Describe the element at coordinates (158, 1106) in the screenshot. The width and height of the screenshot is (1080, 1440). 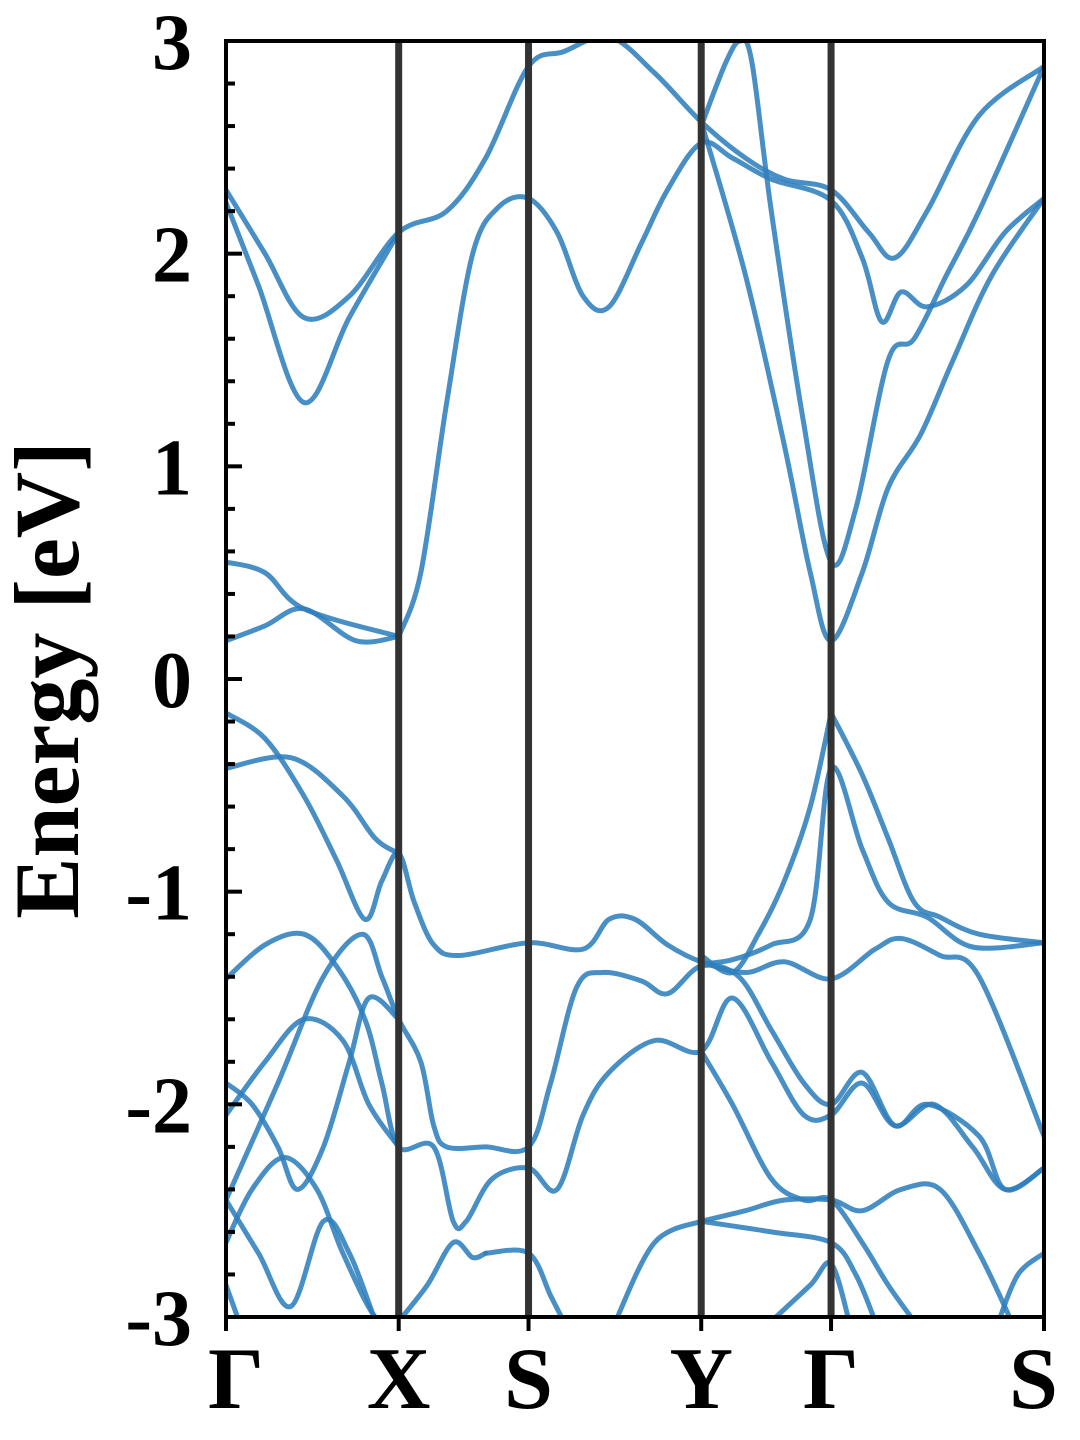
I see `y-tick-label: -2` at that location.